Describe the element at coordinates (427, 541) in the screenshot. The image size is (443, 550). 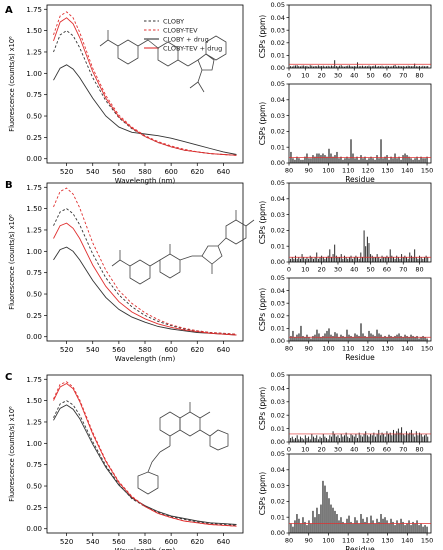
I see `x-tick-label: 150` at that location.